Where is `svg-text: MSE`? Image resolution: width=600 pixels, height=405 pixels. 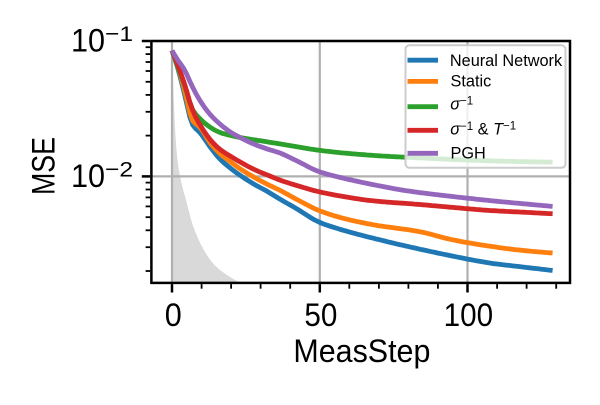 svg-text: MSE is located at coordinates (44, 166).